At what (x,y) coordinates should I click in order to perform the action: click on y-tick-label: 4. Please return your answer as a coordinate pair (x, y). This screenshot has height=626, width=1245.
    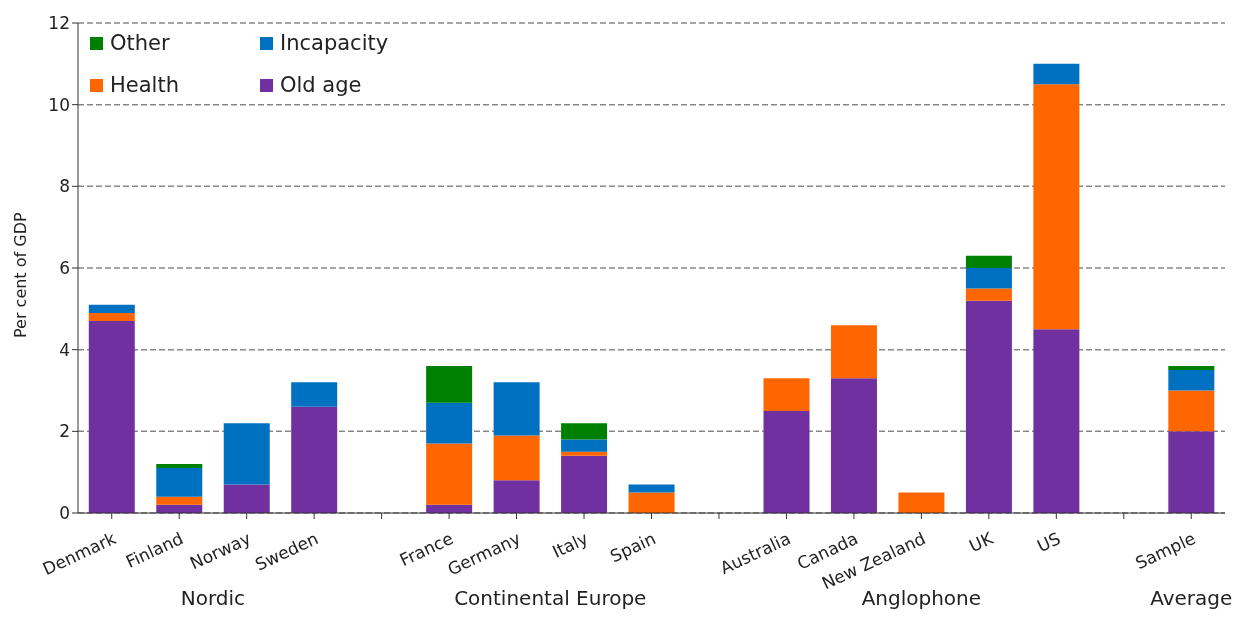
    Looking at the image, I should click on (64, 349).